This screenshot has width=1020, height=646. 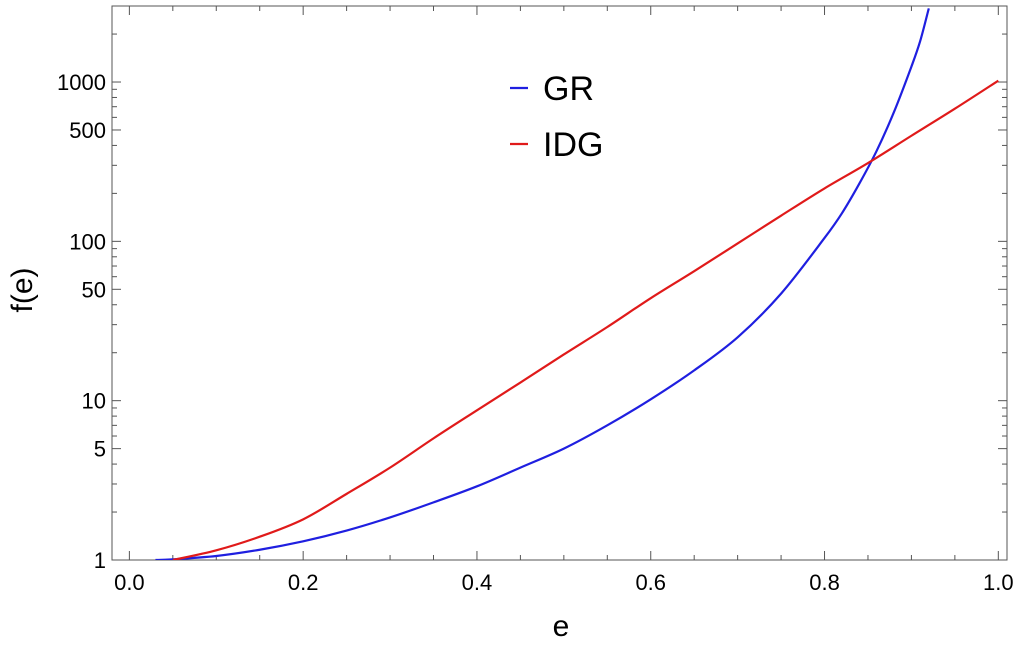 What do you see at coordinates (998, 582) in the screenshot?
I see `x-tick-label: 1.0` at bounding box center [998, 582].